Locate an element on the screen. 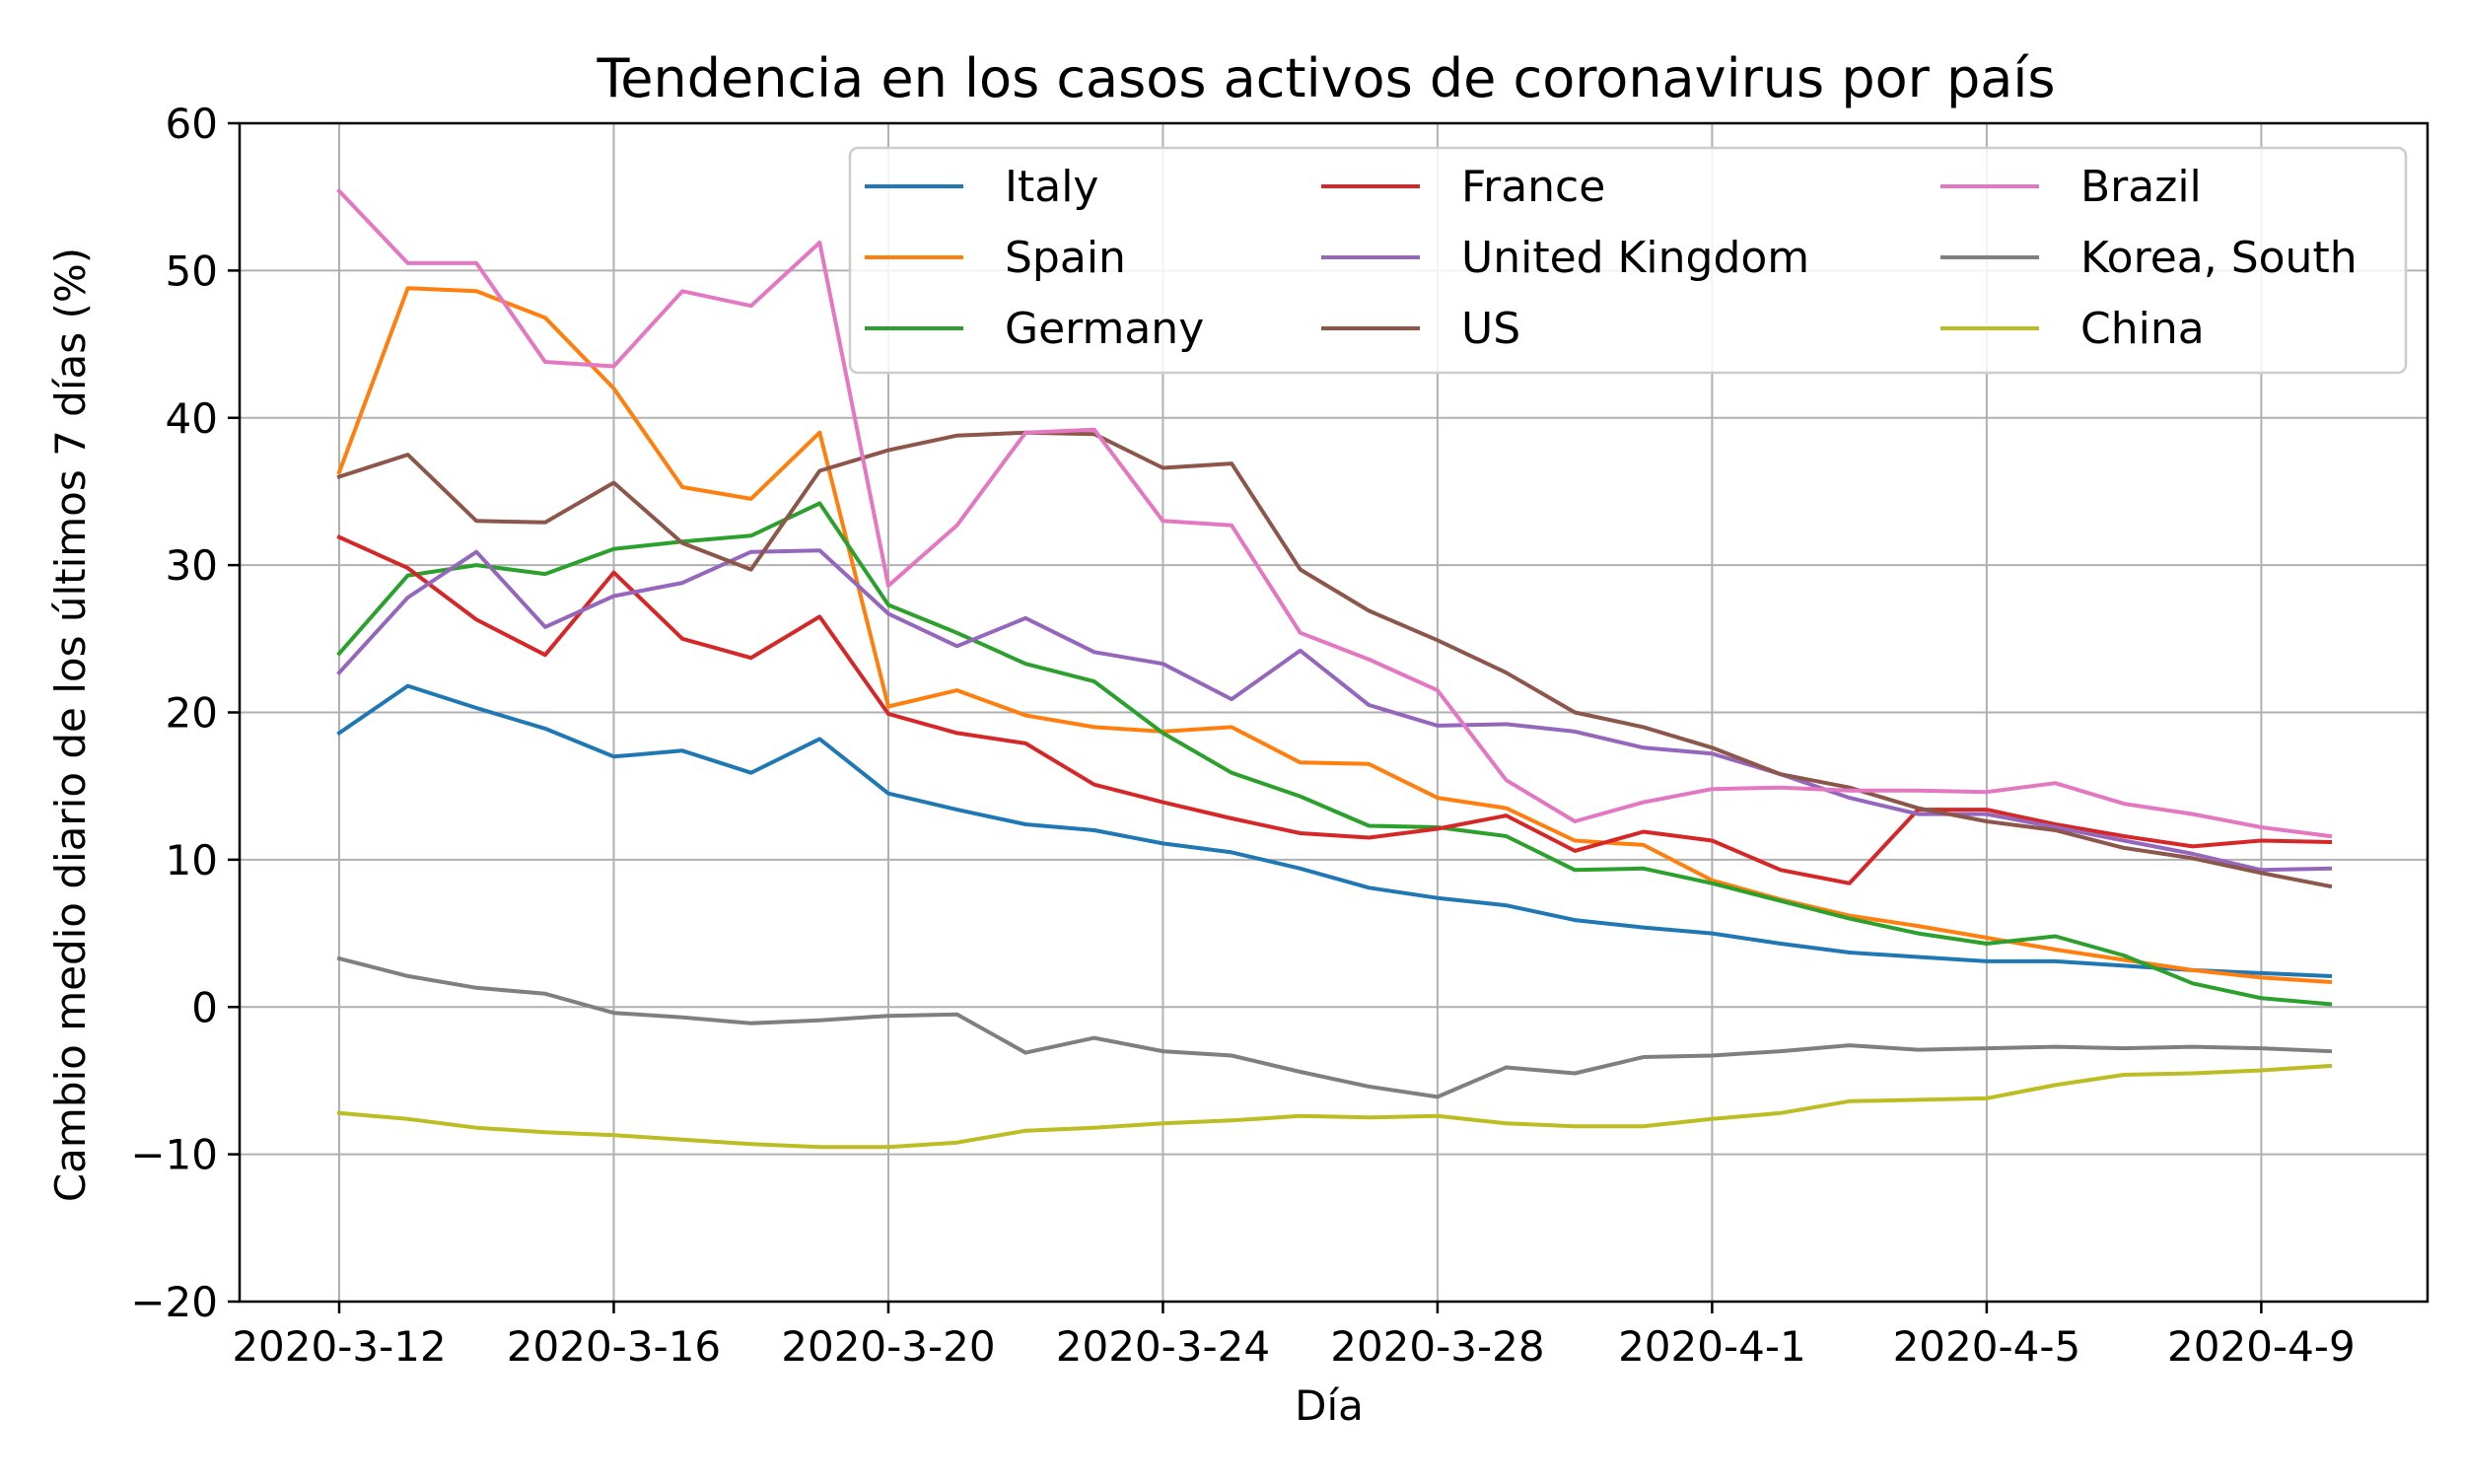  x-tick-label: 2020-4-9 is located at coordinates (2261, 1346).